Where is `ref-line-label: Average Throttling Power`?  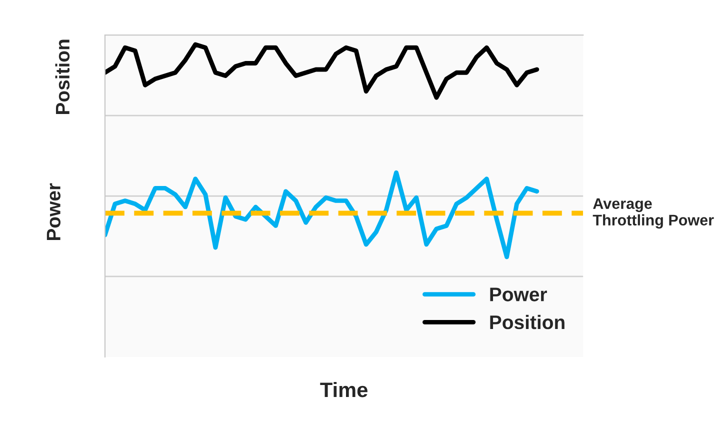 ref-line-label: Average Throttling Power is located at coordinates (653, 213).